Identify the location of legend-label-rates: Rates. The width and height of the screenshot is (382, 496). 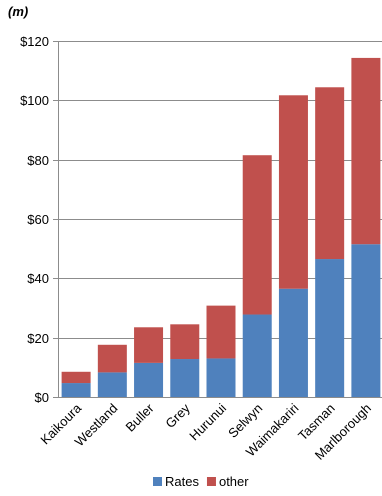
(182, 481).